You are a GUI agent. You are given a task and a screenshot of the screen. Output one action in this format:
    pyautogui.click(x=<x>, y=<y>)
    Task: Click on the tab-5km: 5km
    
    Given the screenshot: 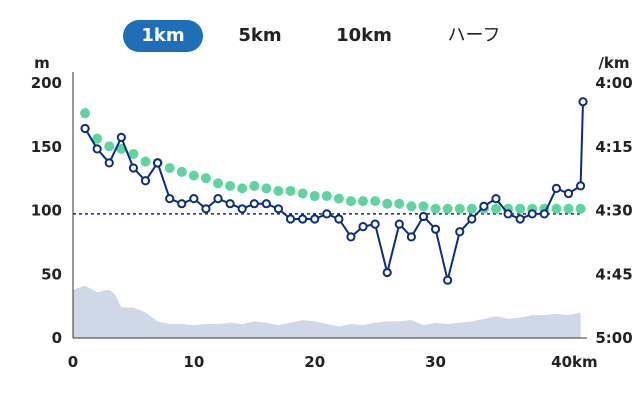 What is the action you would take?
    pyautogui.click(x=260, y=35)
    